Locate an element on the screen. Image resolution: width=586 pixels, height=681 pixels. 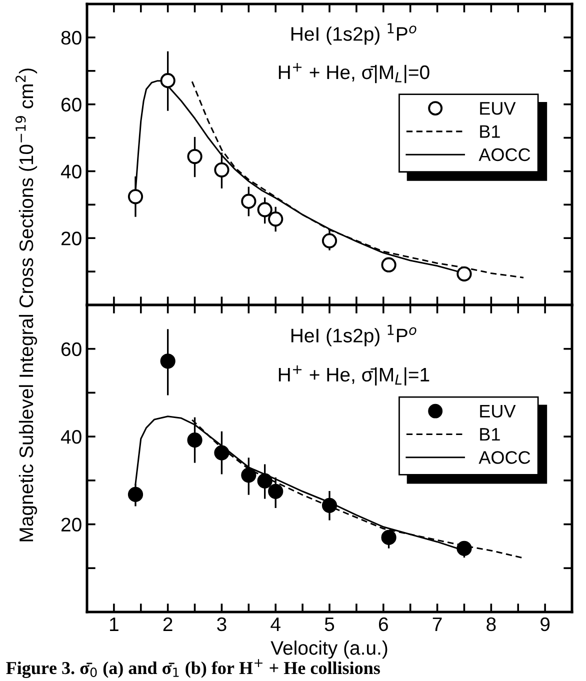
x-tick-label: 1 is located at coordinates (114, 624).